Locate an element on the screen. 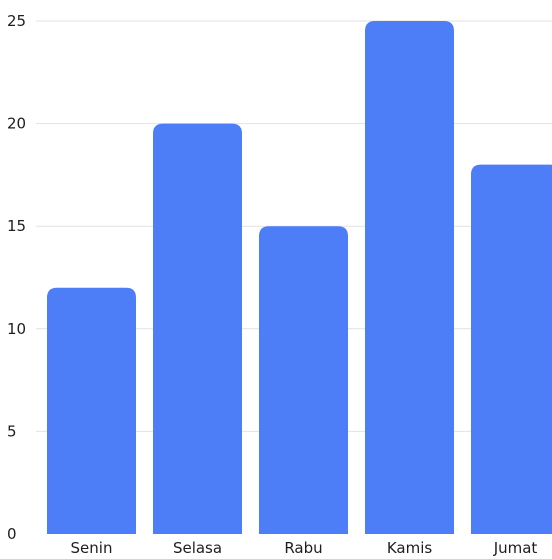 This screenshot has width=552, height=559. bar-kamis is located at coordinates (409, 277).